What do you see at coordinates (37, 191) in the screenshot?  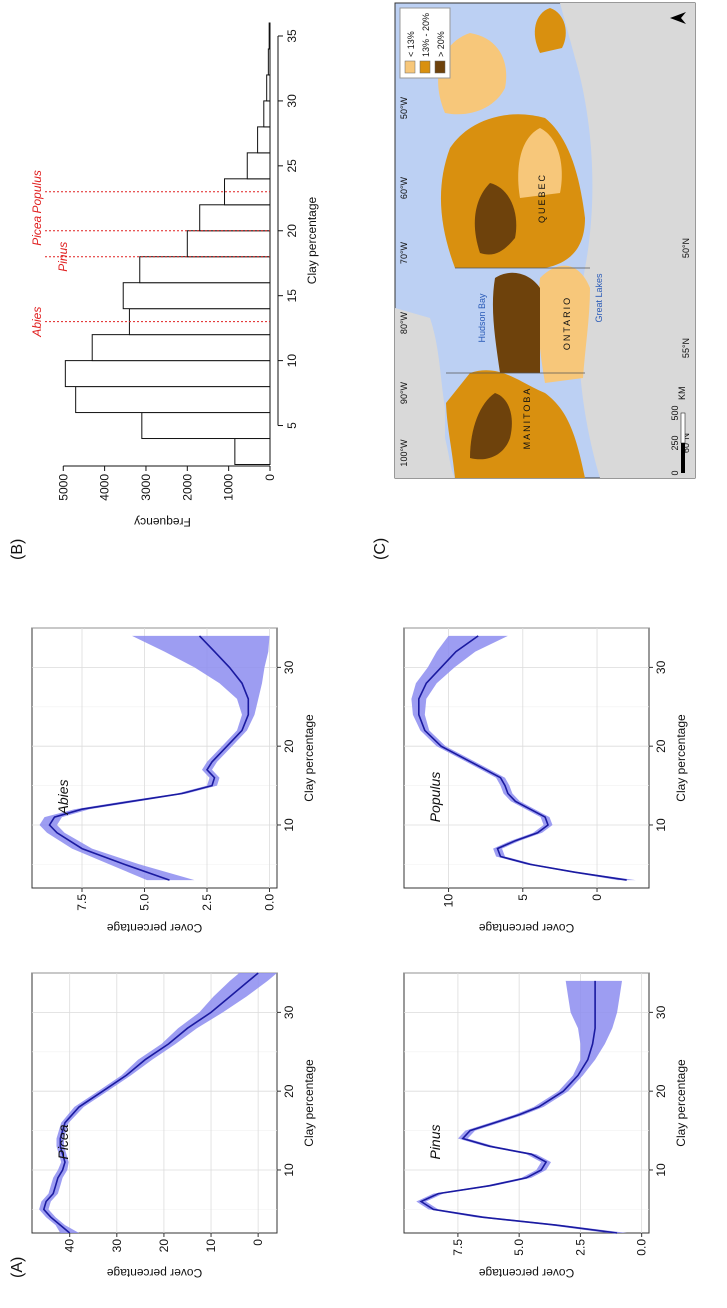 I see `marker-label-populus: Populus` at bounding box center [37, 191].